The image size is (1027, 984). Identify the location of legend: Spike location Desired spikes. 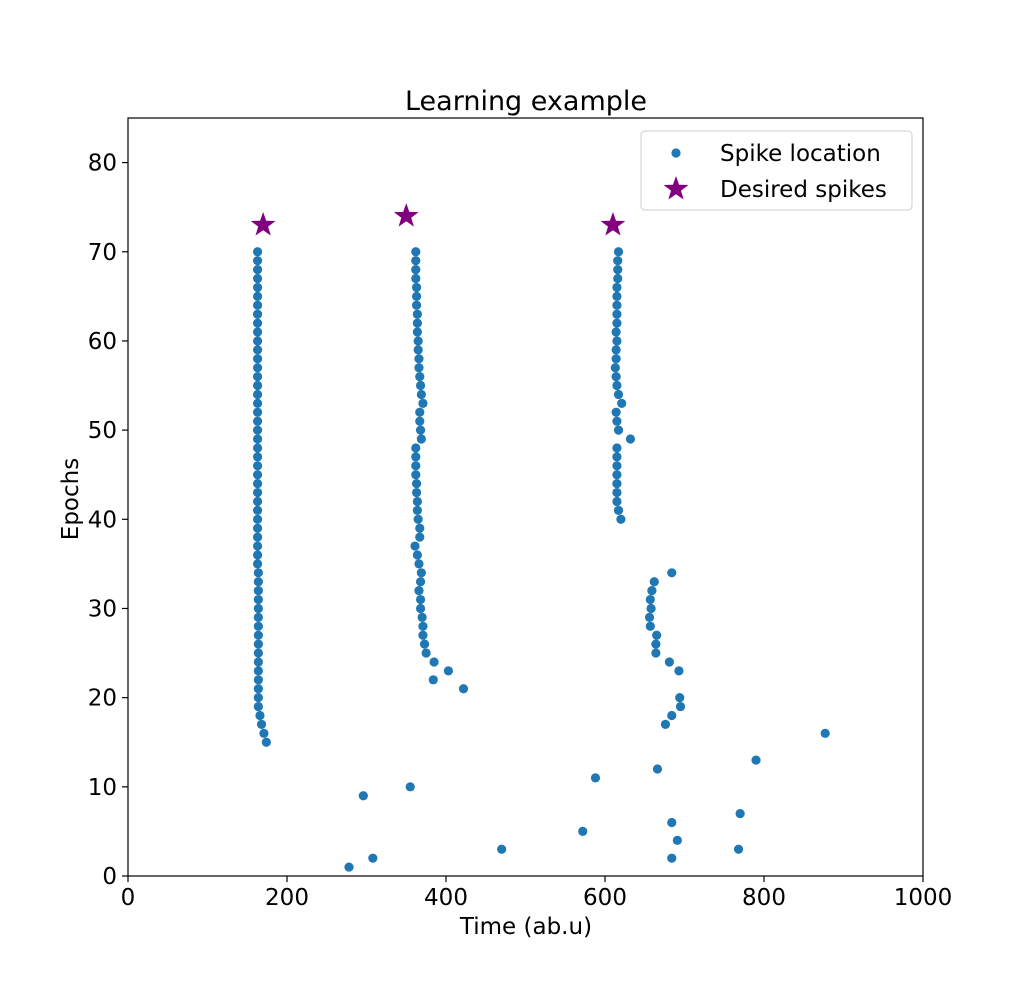
(776, 170).